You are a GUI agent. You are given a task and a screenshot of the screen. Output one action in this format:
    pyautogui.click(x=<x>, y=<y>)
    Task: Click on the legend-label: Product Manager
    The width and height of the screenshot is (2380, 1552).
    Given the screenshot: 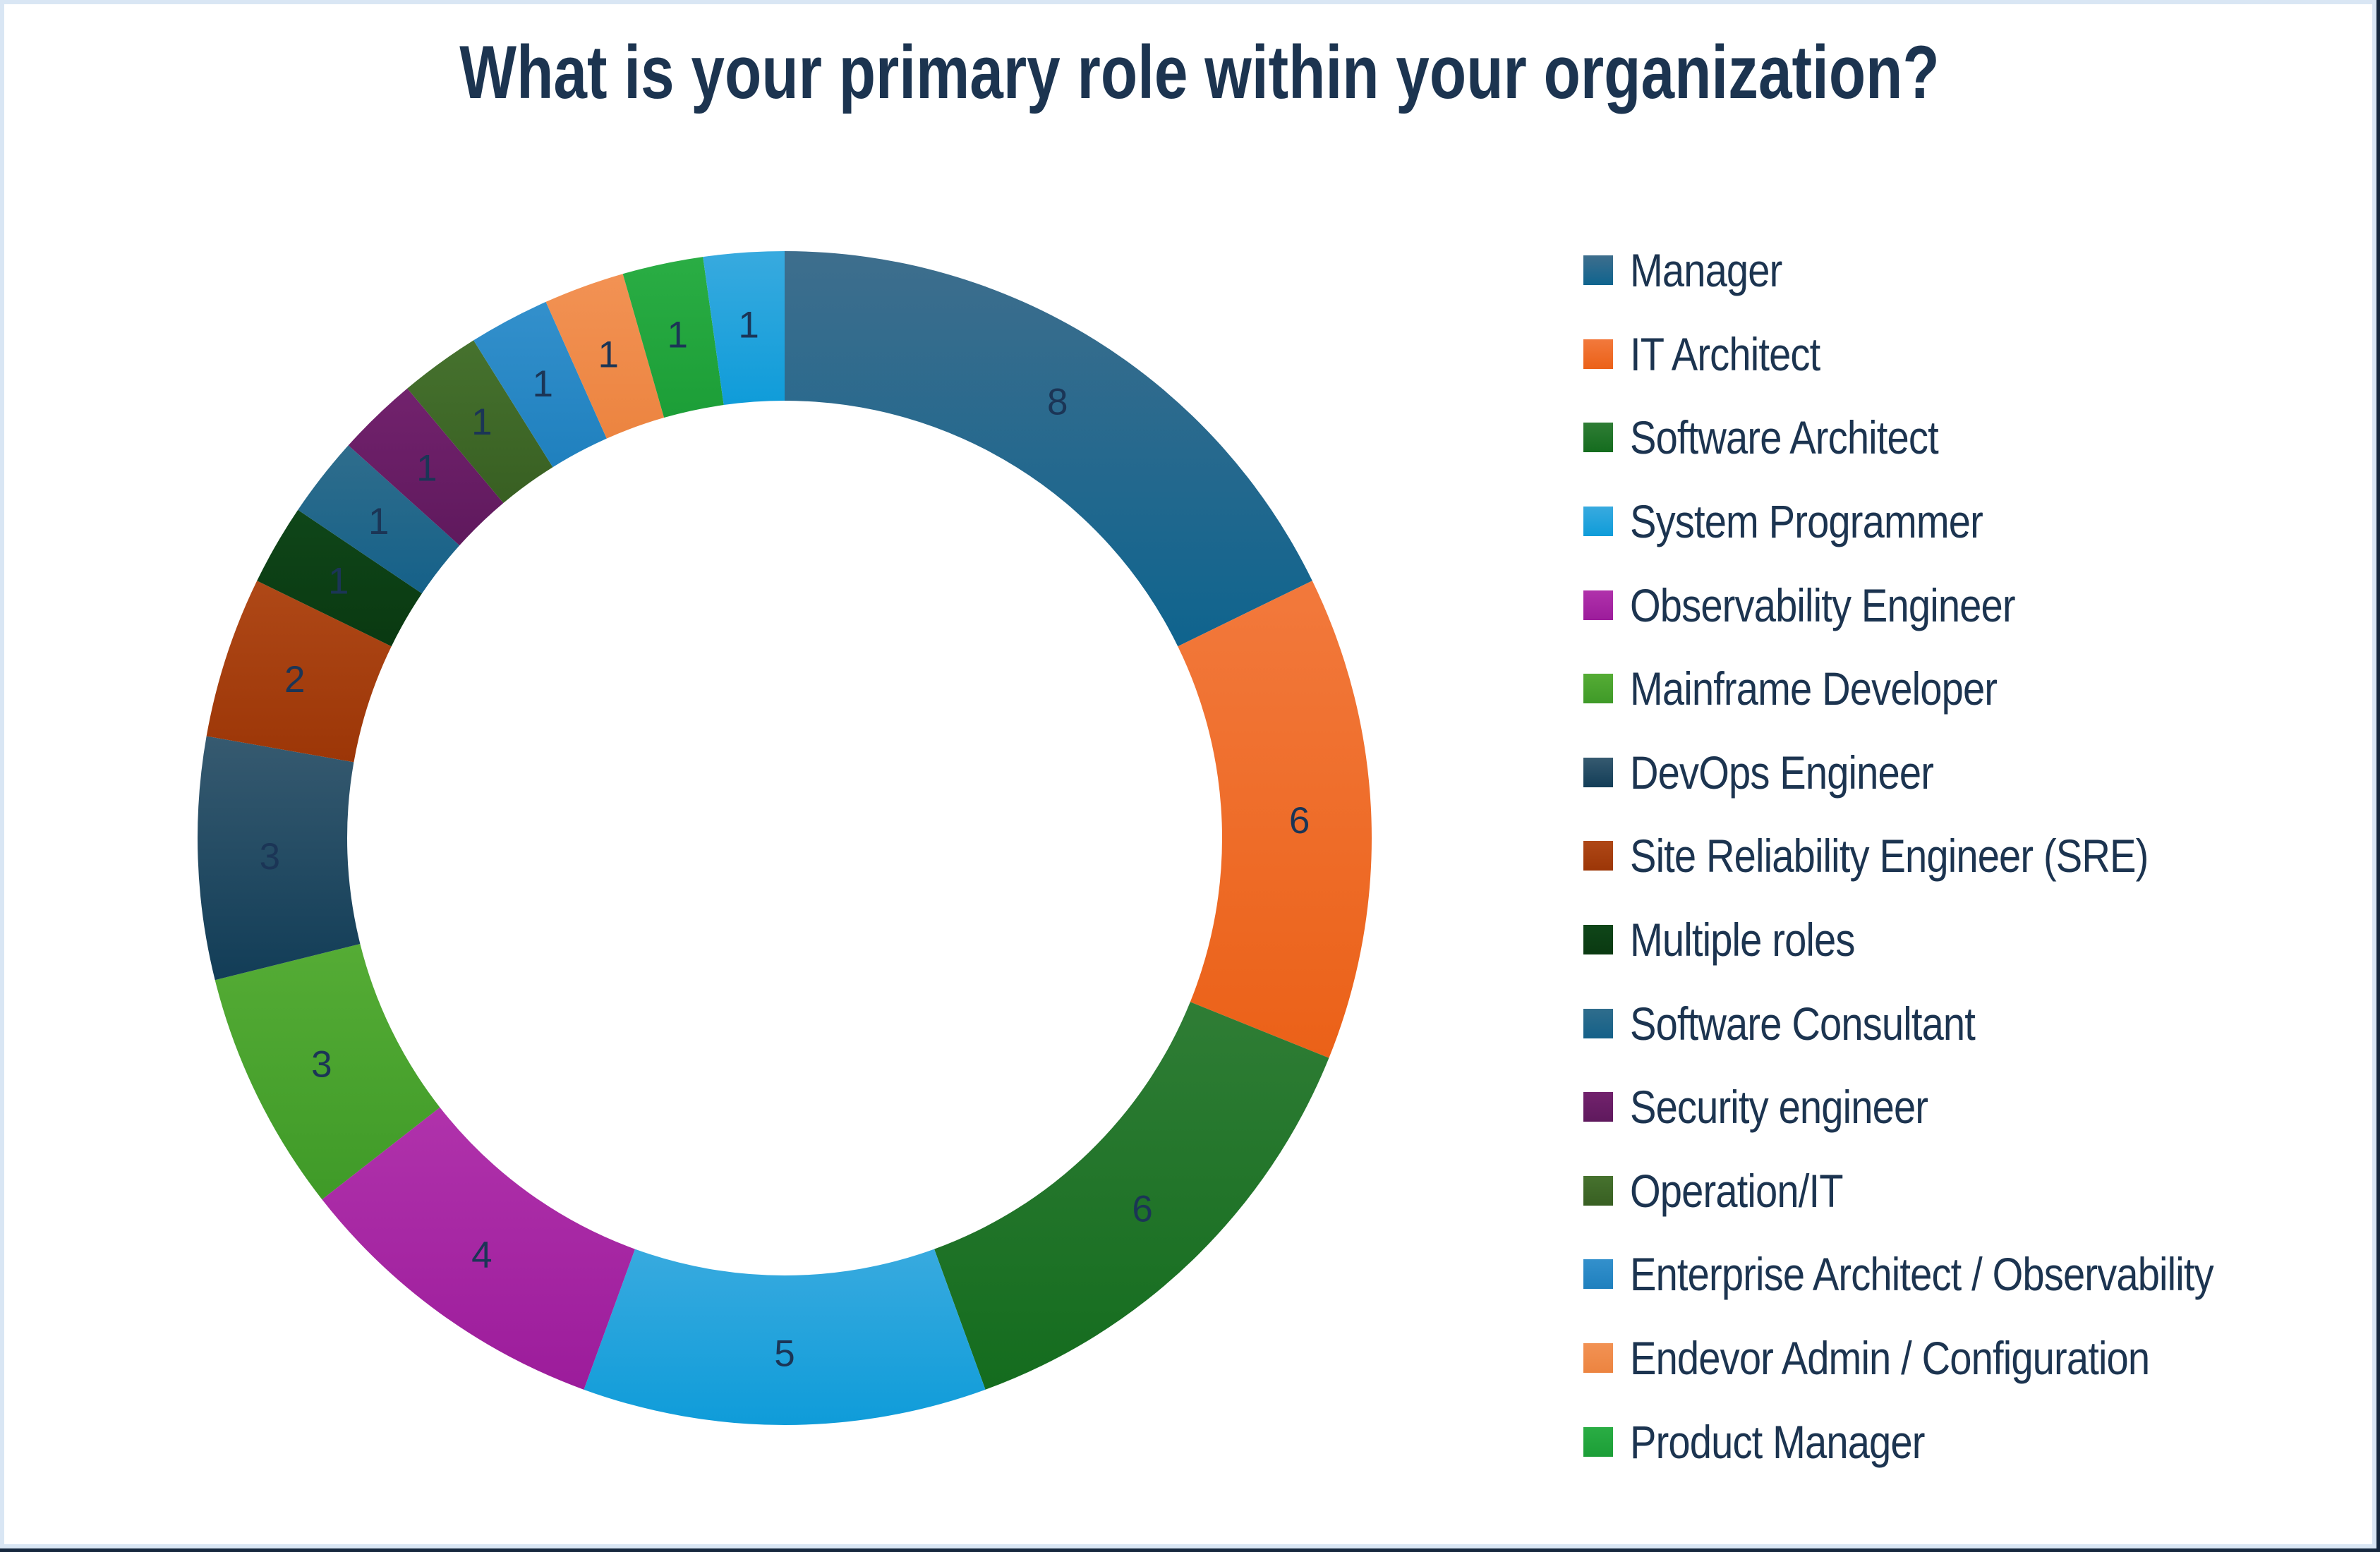 What is the action you would take?
    pyautogui.click(x=1778, y=1441)
    